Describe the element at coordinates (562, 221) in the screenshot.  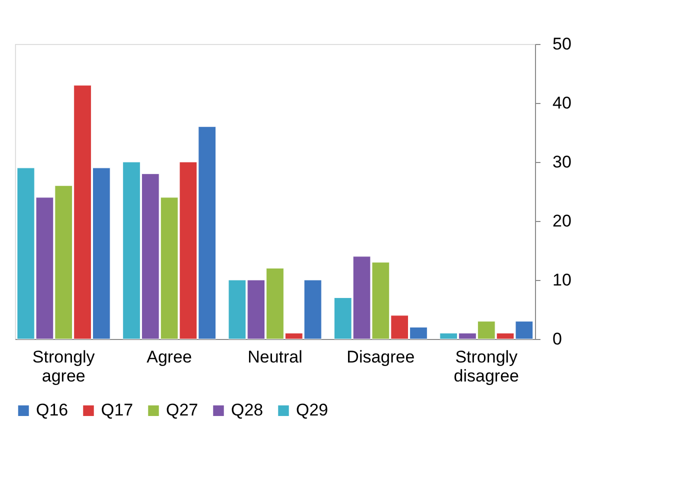
I see `y-tick-label: 20` at that location.